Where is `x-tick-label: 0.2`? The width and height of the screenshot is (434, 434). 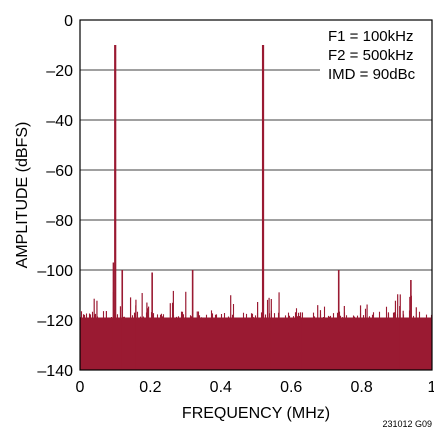
x-tick-label: 0.2 is located at coordinates (150, 387).